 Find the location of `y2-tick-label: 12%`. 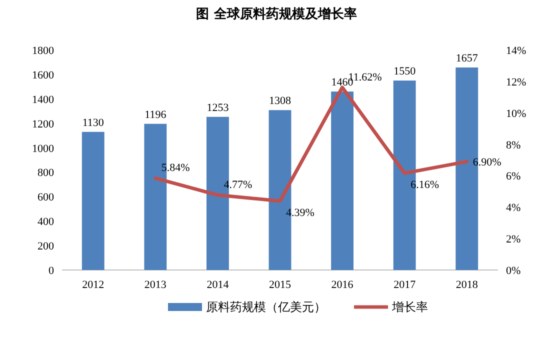

y2-tick-label: 12% is located at coordinates (516, 82).